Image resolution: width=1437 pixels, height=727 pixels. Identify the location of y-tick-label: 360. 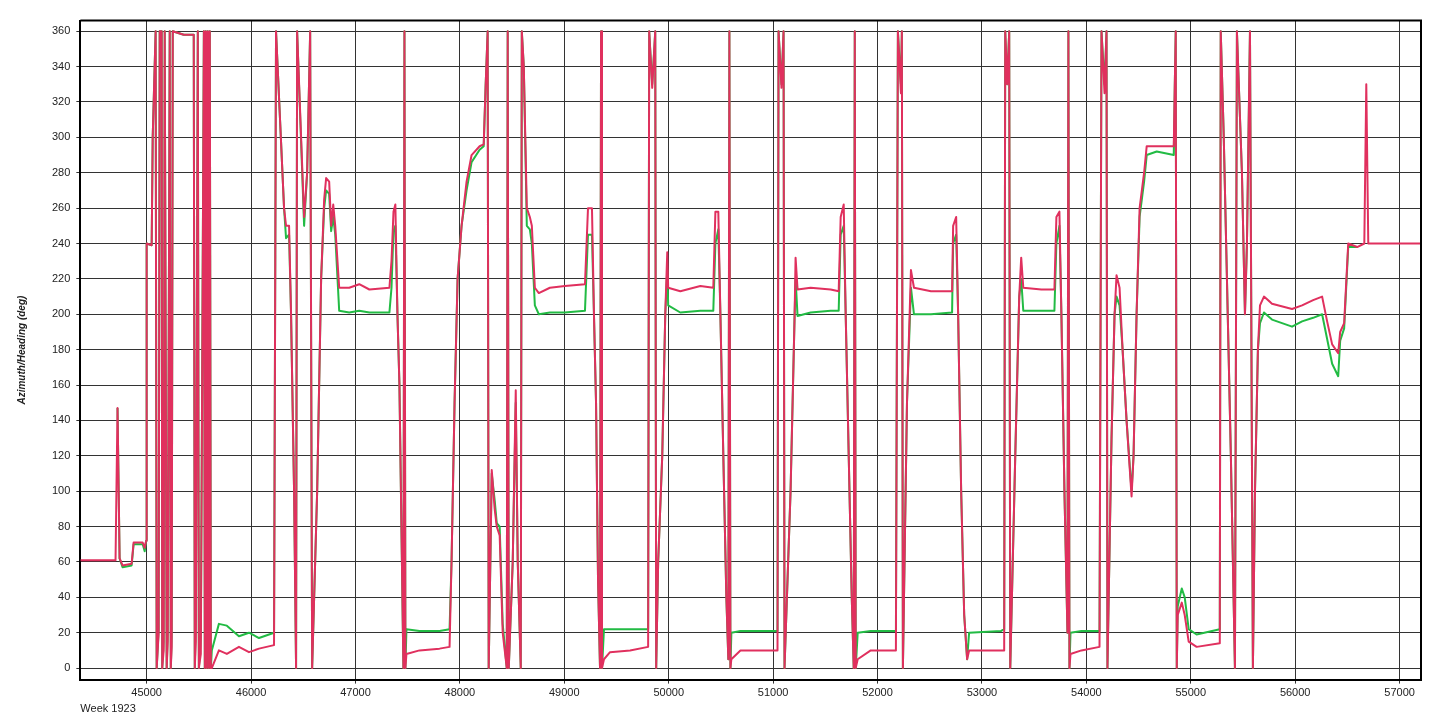
(61, 30).